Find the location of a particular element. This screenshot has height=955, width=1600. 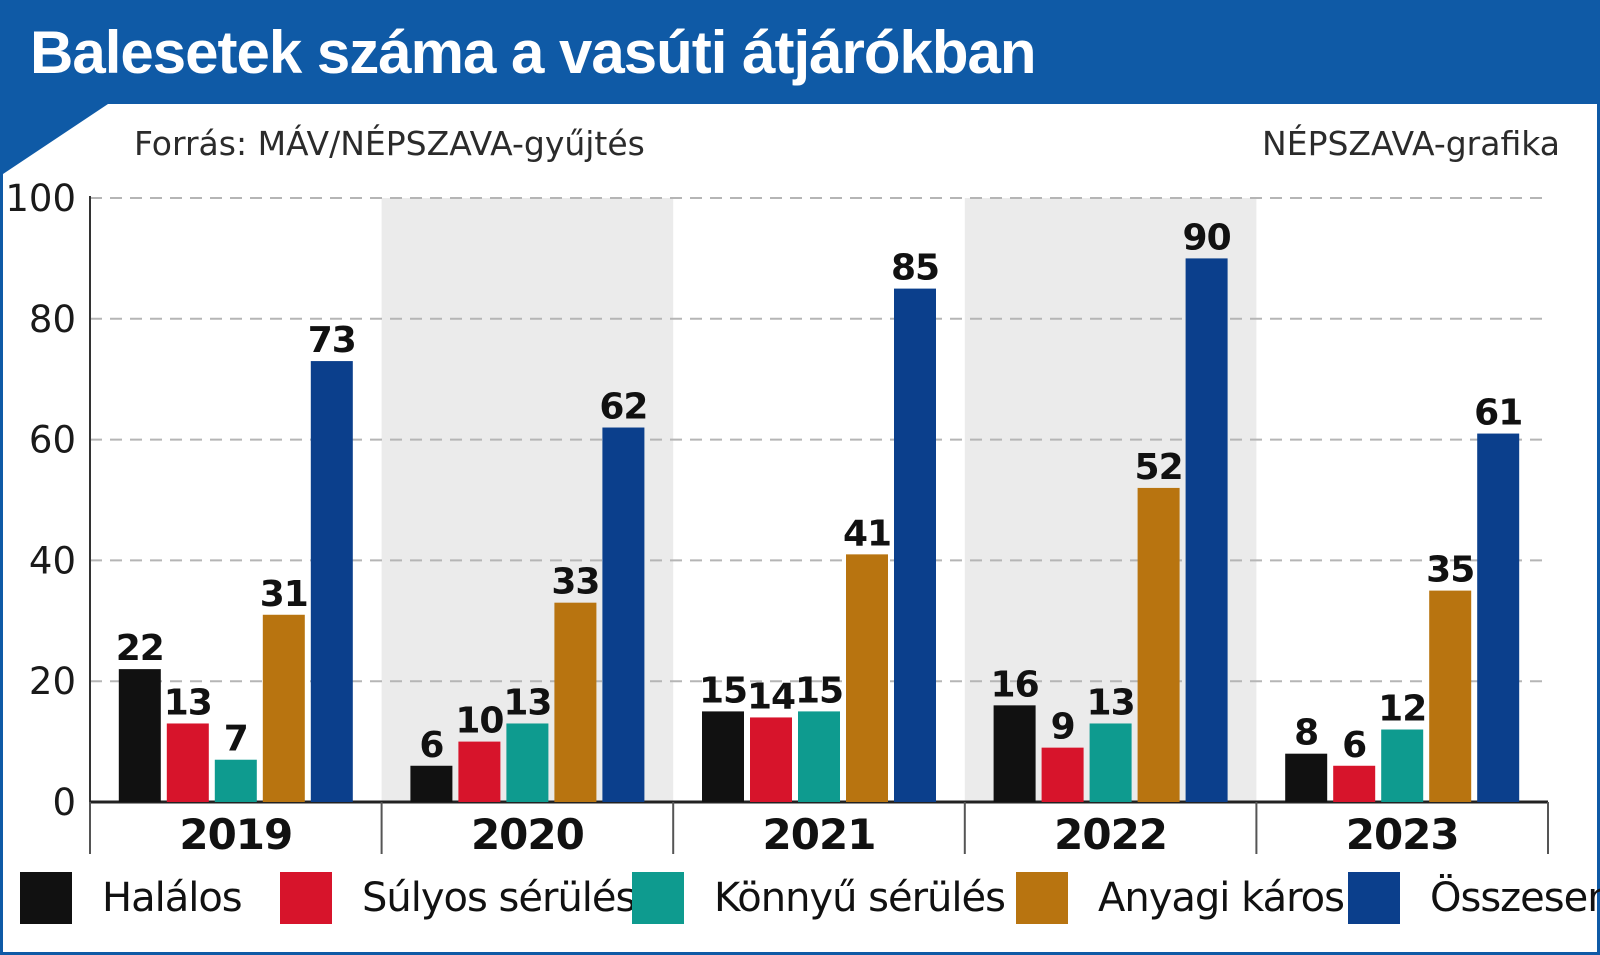

source-note: Forrás: MÁV/NÉPSZAVA-gyűjtés is located at coordinates (389, 143).